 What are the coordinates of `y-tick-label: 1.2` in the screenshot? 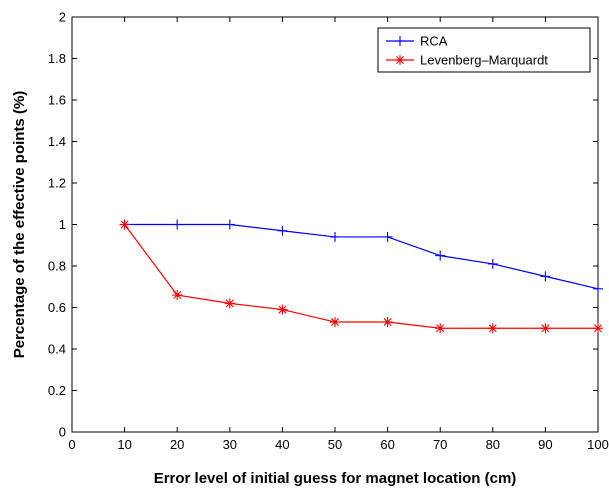 It's located at (57, 183).